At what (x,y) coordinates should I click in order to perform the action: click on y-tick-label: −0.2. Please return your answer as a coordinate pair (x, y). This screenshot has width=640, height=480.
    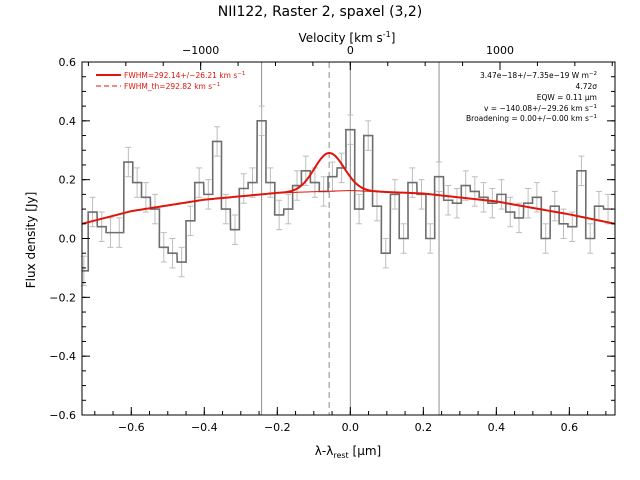
    Looking at the image, I should click on (62, 297).